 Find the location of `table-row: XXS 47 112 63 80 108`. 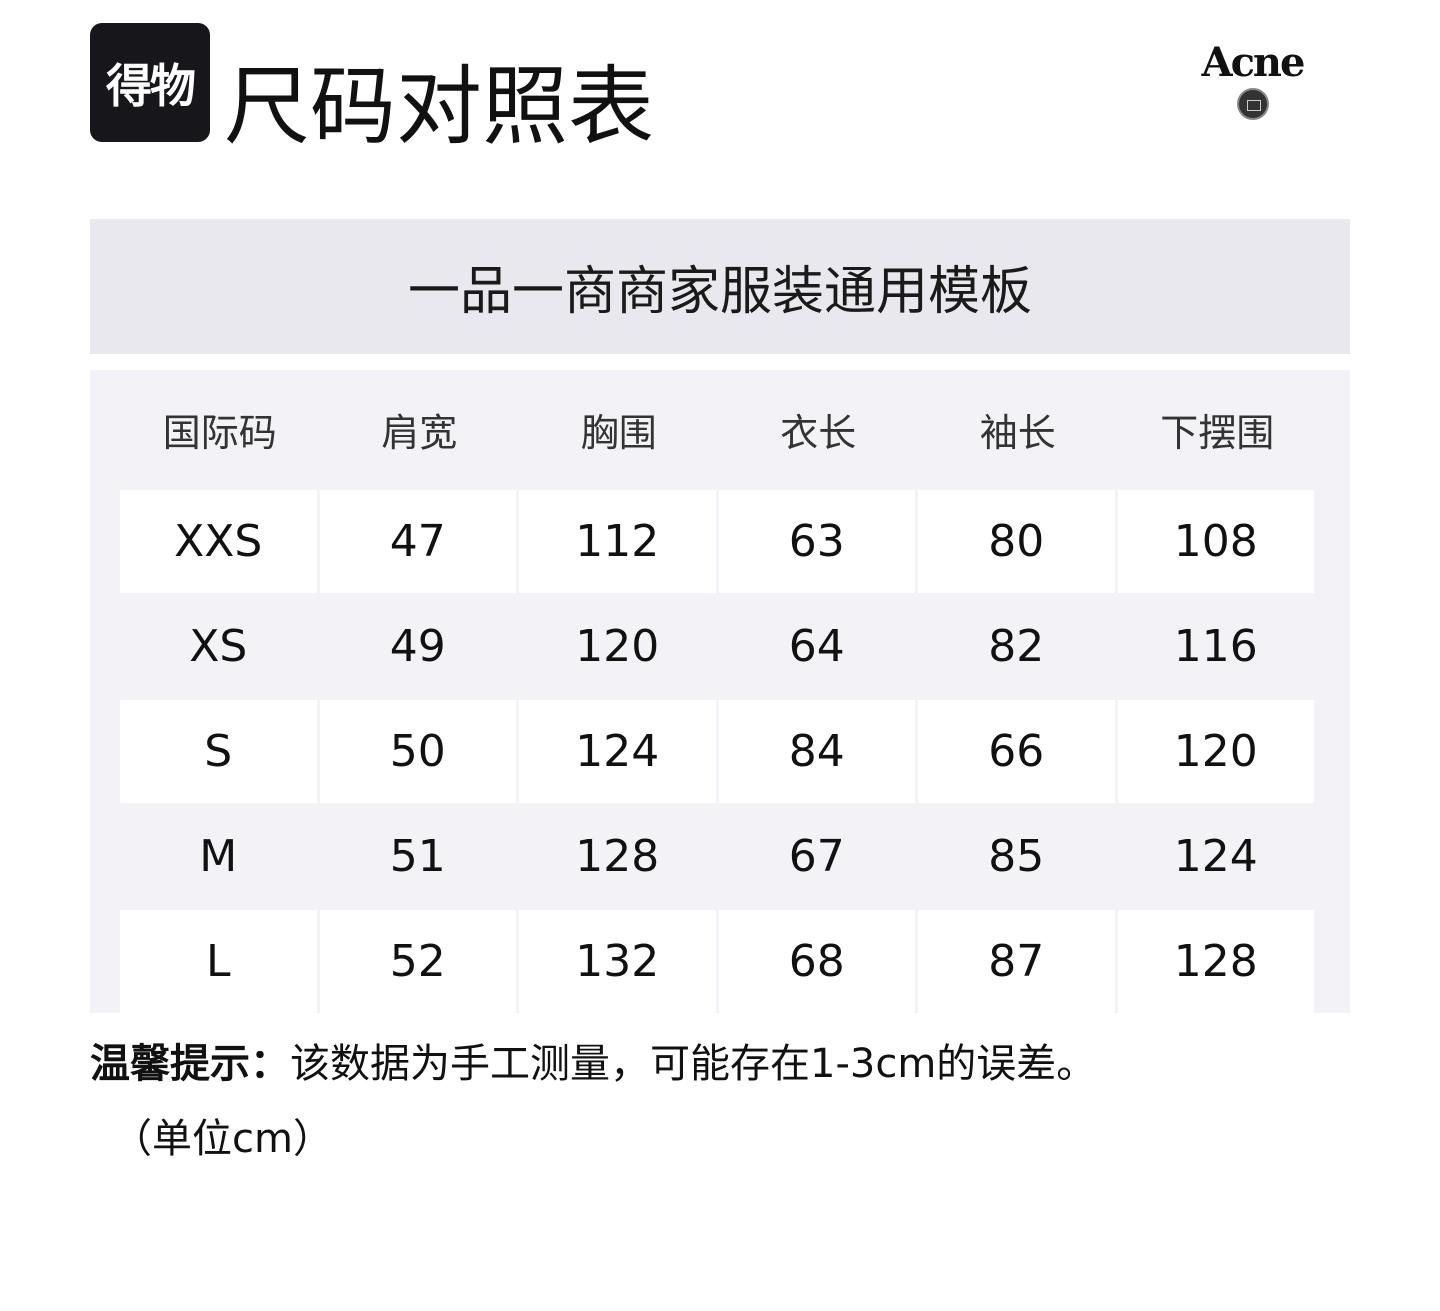

table-row: XXS 47 112 63 80 108 is located at coordinates (718, 541).